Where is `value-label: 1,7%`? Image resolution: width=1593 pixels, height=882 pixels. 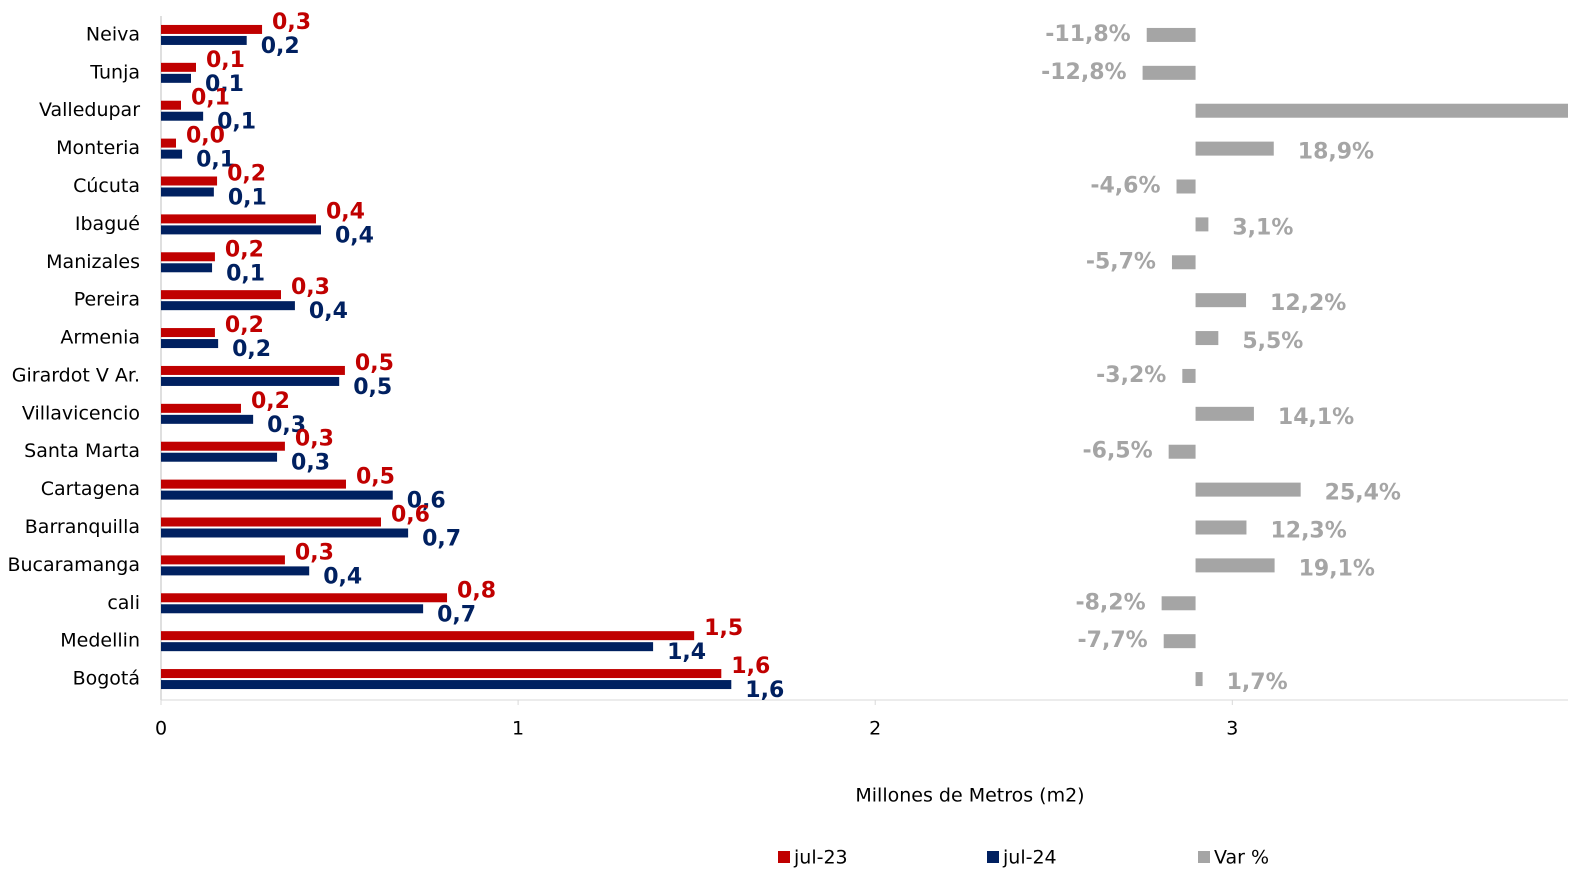 value-label: 1,7% is located at coordinates (1257, 682).